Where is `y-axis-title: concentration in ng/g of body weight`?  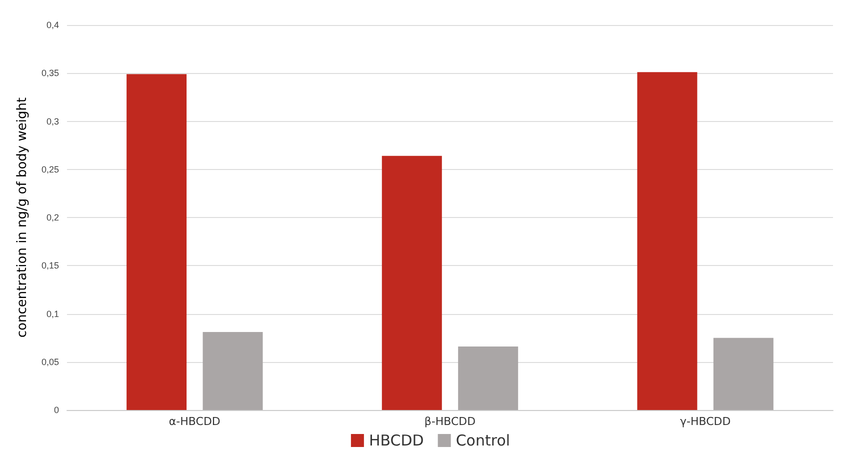 y-axis-title: concentration in ng/g of body weight is located at coordinates (22, 217).